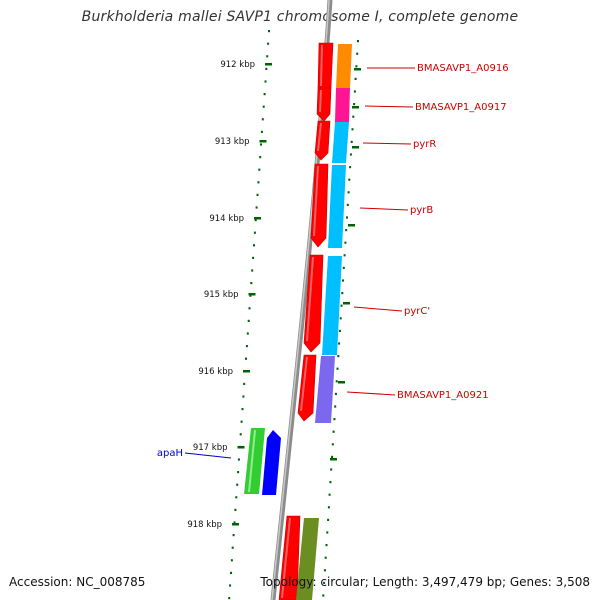 This screenshot has width=600, height=600. Describe the element at coordinates (332, 305) in the screenshot. I see `feature-cyan-pyrC` at that location.